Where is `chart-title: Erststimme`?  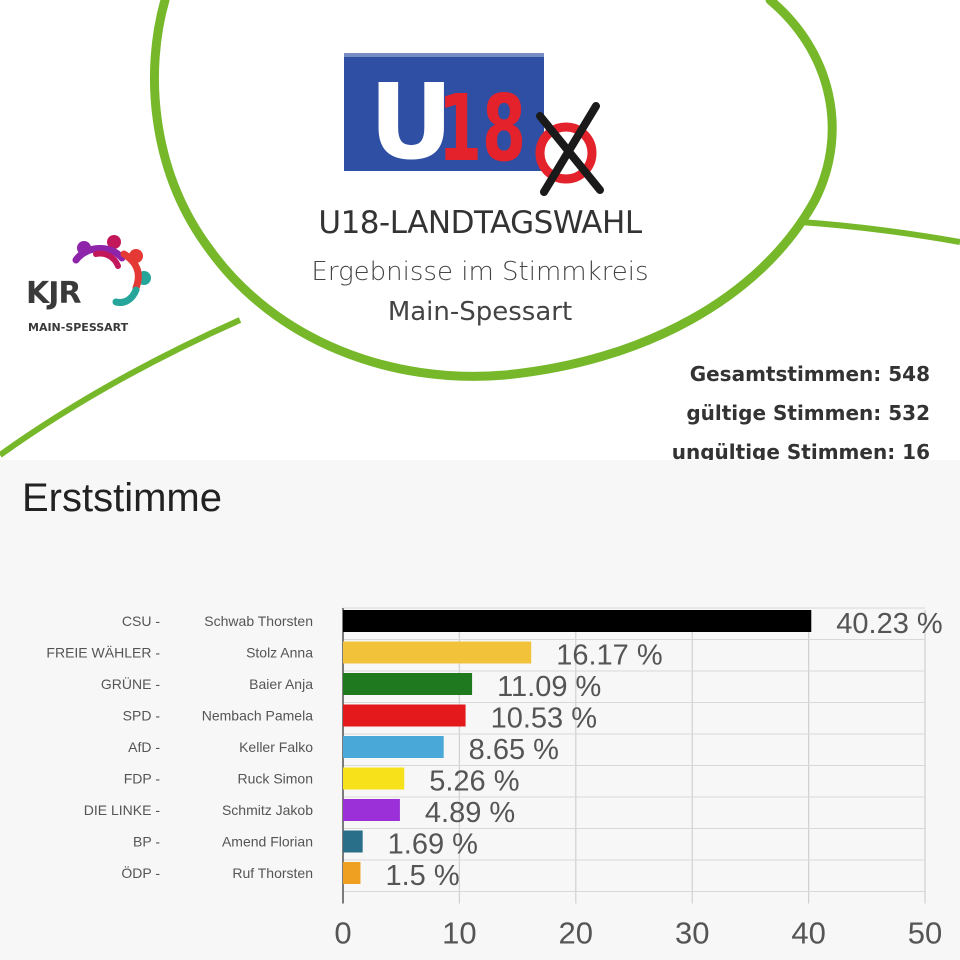
chart-title: Erststimme is located at coordinates (122, 498).